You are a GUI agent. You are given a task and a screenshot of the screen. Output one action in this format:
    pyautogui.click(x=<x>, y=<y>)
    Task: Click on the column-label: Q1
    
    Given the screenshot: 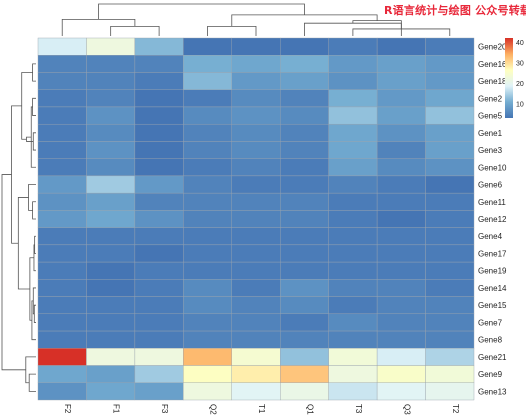 What is the action you would take?
    pyautogui.click(x=309, y=409)
    